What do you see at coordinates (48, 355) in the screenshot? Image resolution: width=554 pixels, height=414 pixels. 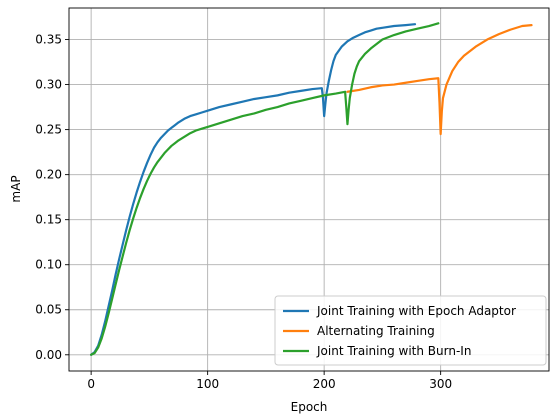 I see `y-tick-label: 0.00` at bounding box center [48, 355].